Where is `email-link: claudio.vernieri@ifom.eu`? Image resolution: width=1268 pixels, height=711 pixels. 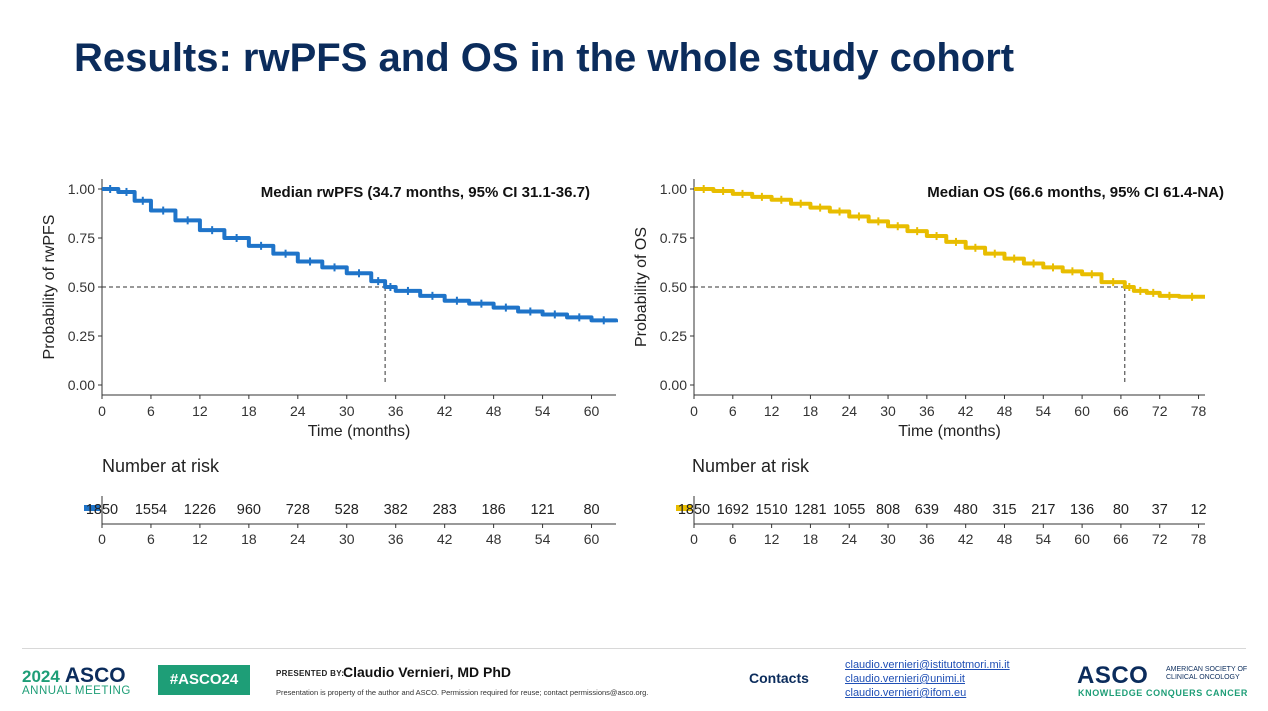
email-link: claudio.vernieri@ifom.eu is located at coordinates (906, 693).